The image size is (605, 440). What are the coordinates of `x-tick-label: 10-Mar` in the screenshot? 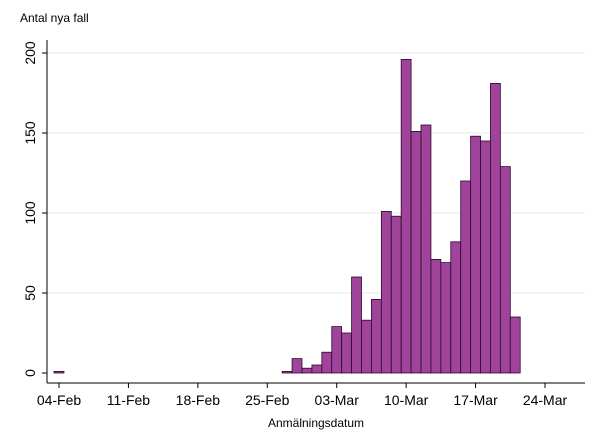 It's located at (406, 400).